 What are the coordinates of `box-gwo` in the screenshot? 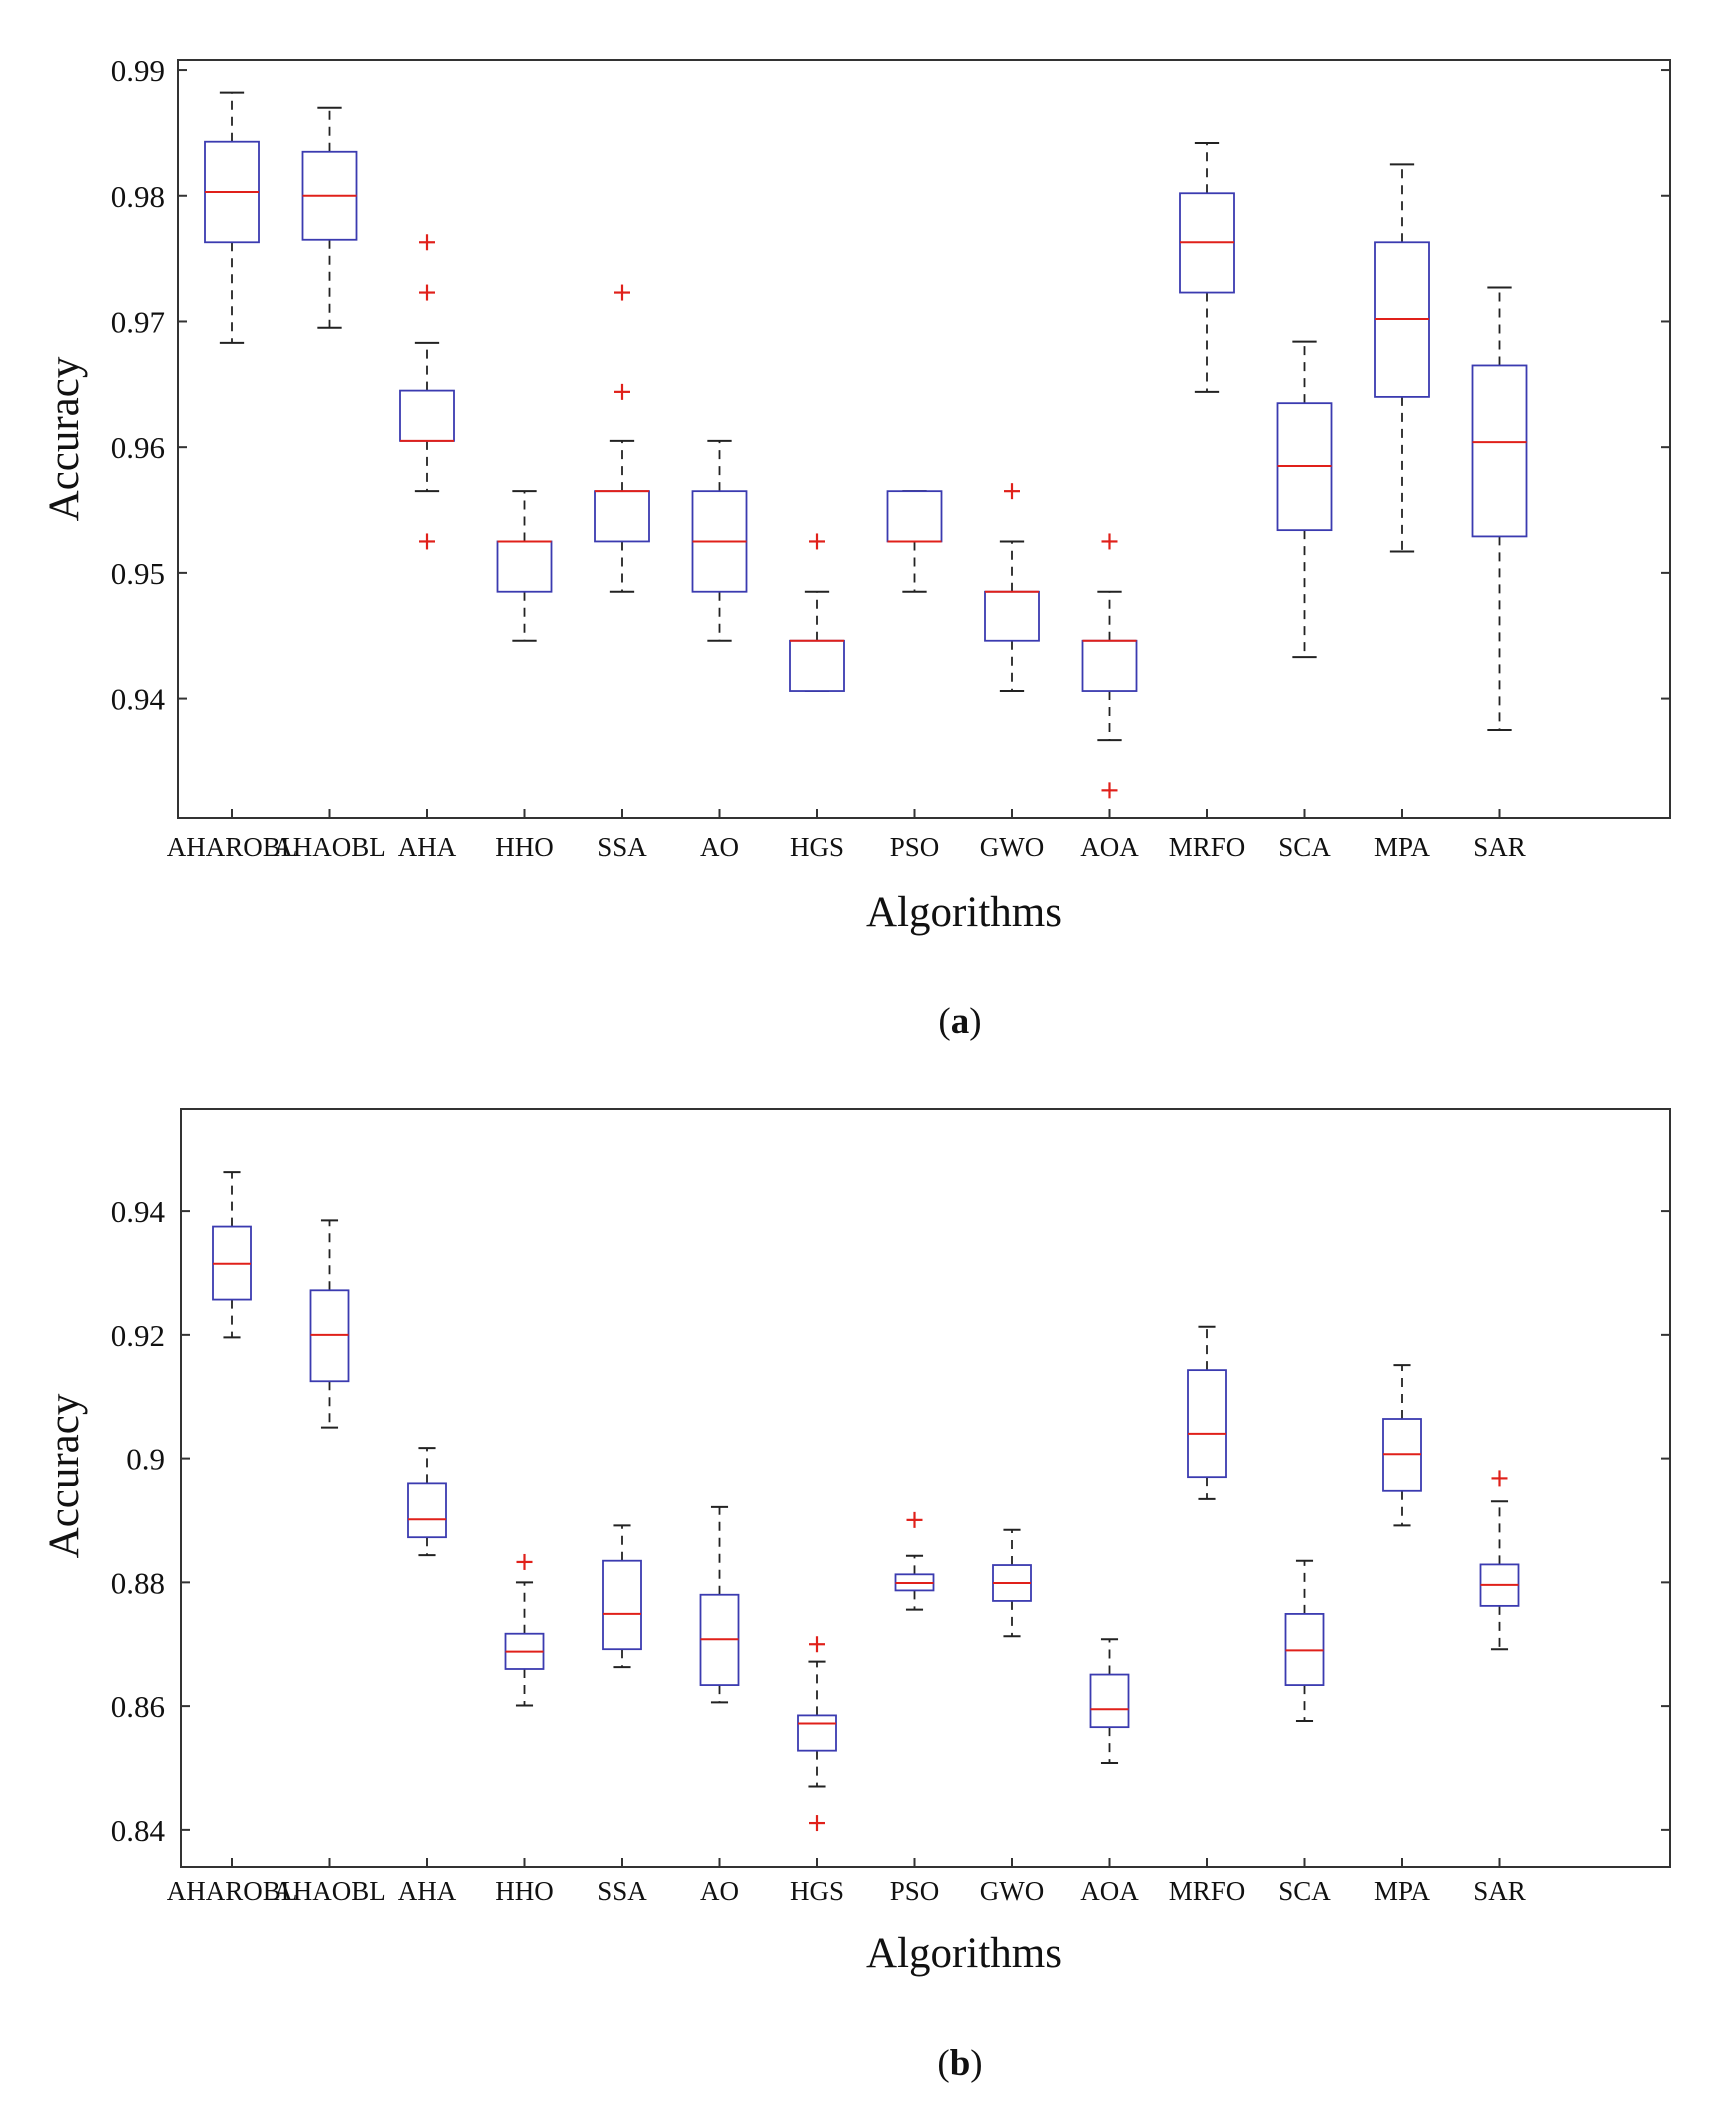 It's located at (1012, 1583).